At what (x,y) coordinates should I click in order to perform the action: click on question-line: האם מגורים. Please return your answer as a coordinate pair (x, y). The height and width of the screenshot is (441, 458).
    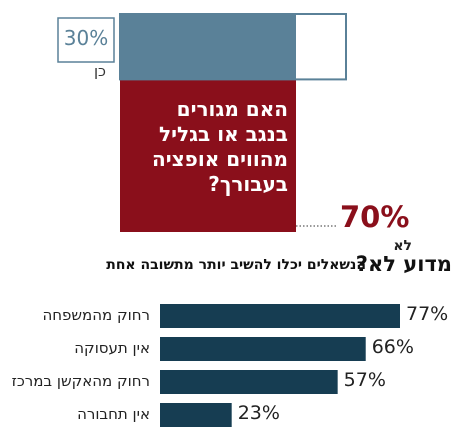
    Looking at the image, I should click on (232, 109).